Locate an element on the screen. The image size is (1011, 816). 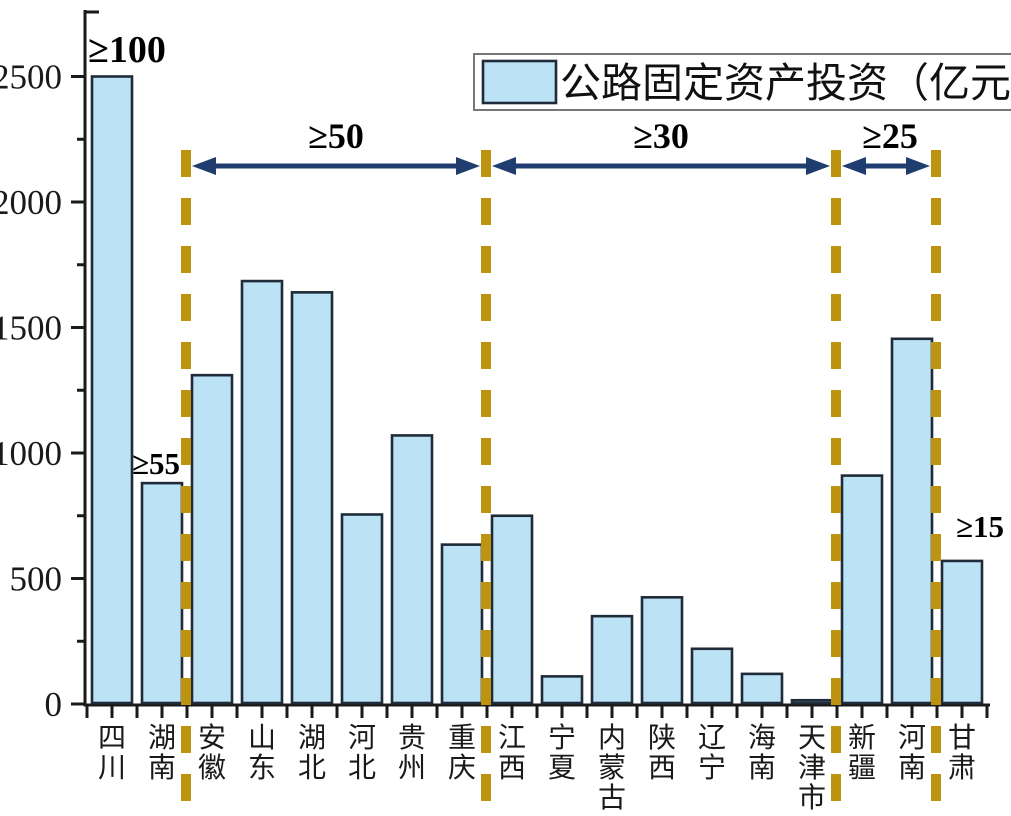
x-label-7: 重庆 is located at coordinates (462, 753).